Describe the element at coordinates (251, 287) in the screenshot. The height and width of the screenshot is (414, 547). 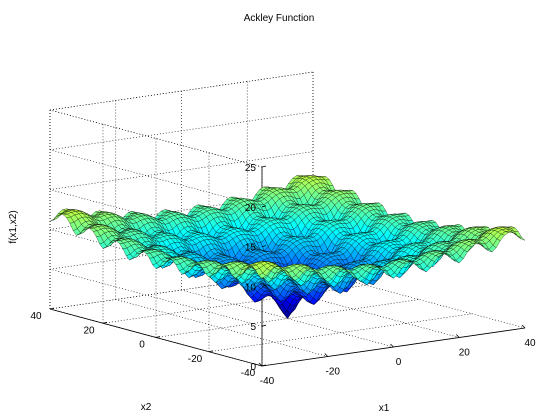
I see `z-tick-label: 10` at that location.